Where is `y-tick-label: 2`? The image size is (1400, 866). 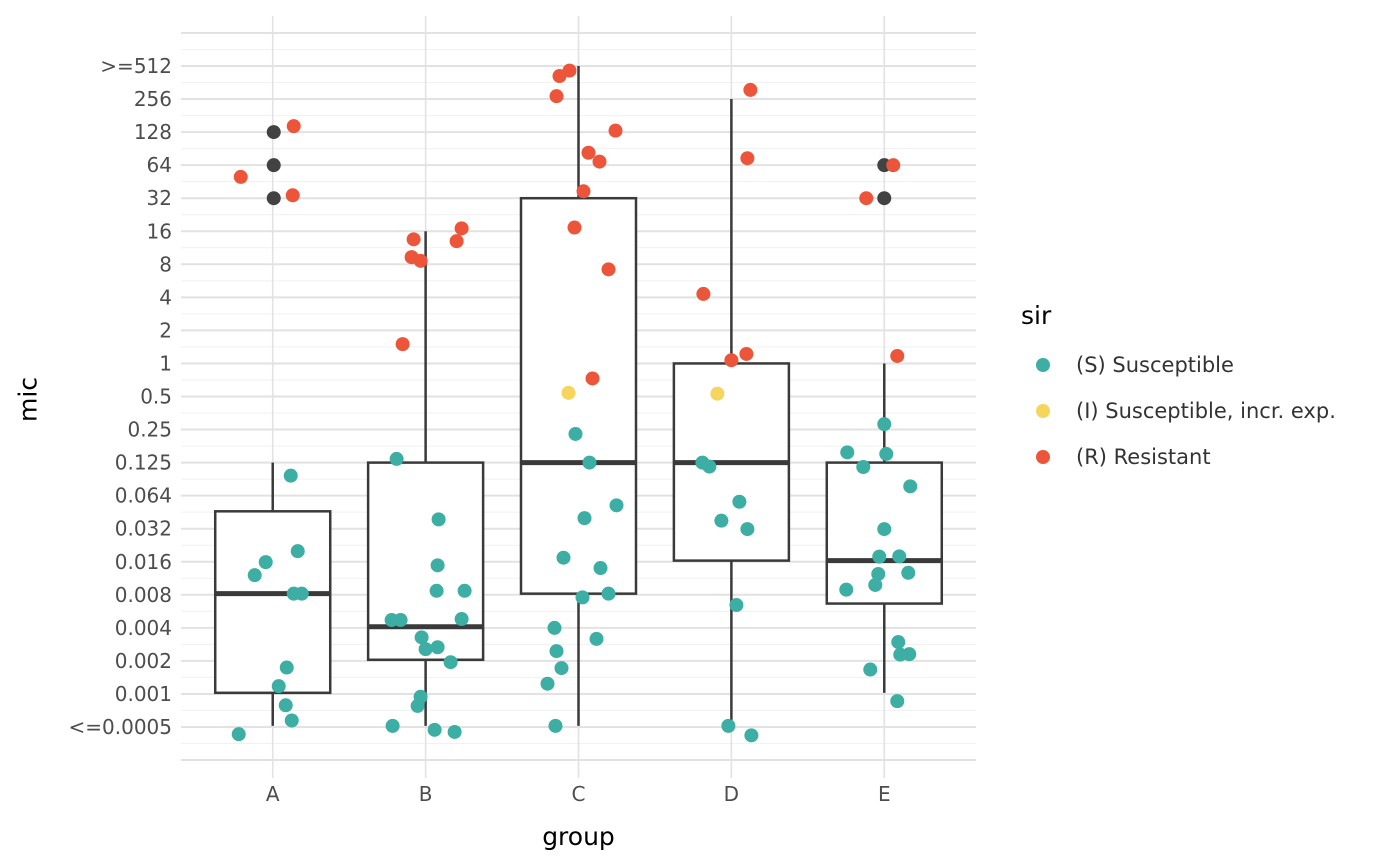
y-tick-label: 2 is located at coordinates (165, 330).